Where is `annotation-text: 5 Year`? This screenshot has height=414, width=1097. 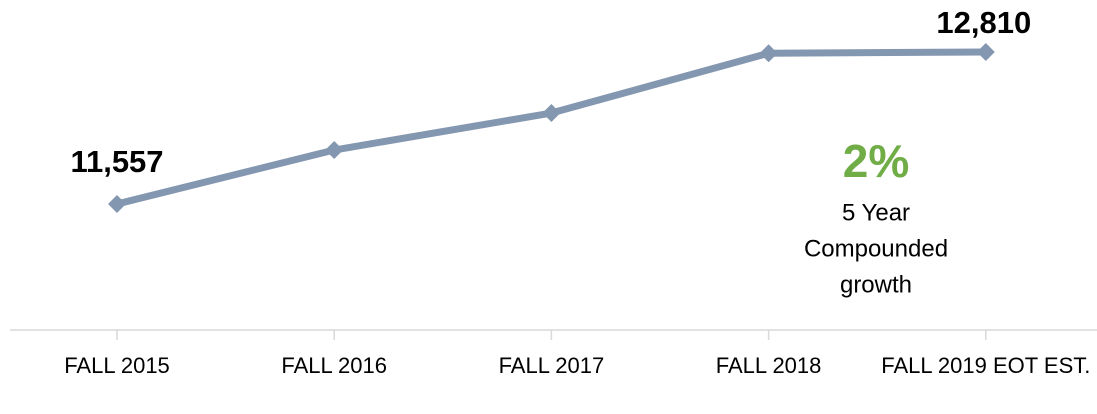
annotation-text: 5 Year is located at coordinates (876, 212).